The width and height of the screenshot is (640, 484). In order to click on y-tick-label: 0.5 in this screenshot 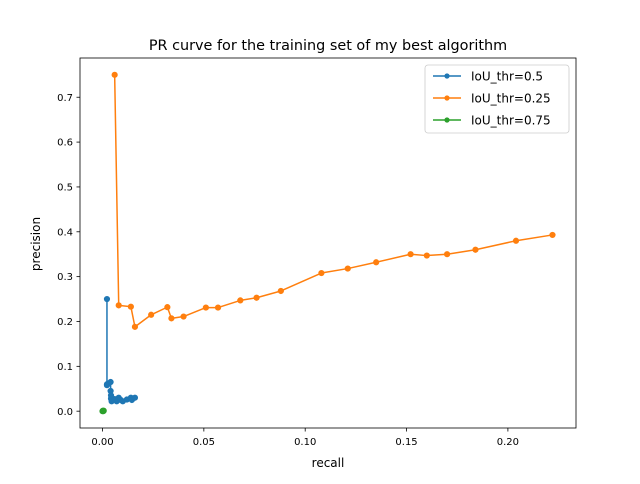, I will do `click(65, 188)`.